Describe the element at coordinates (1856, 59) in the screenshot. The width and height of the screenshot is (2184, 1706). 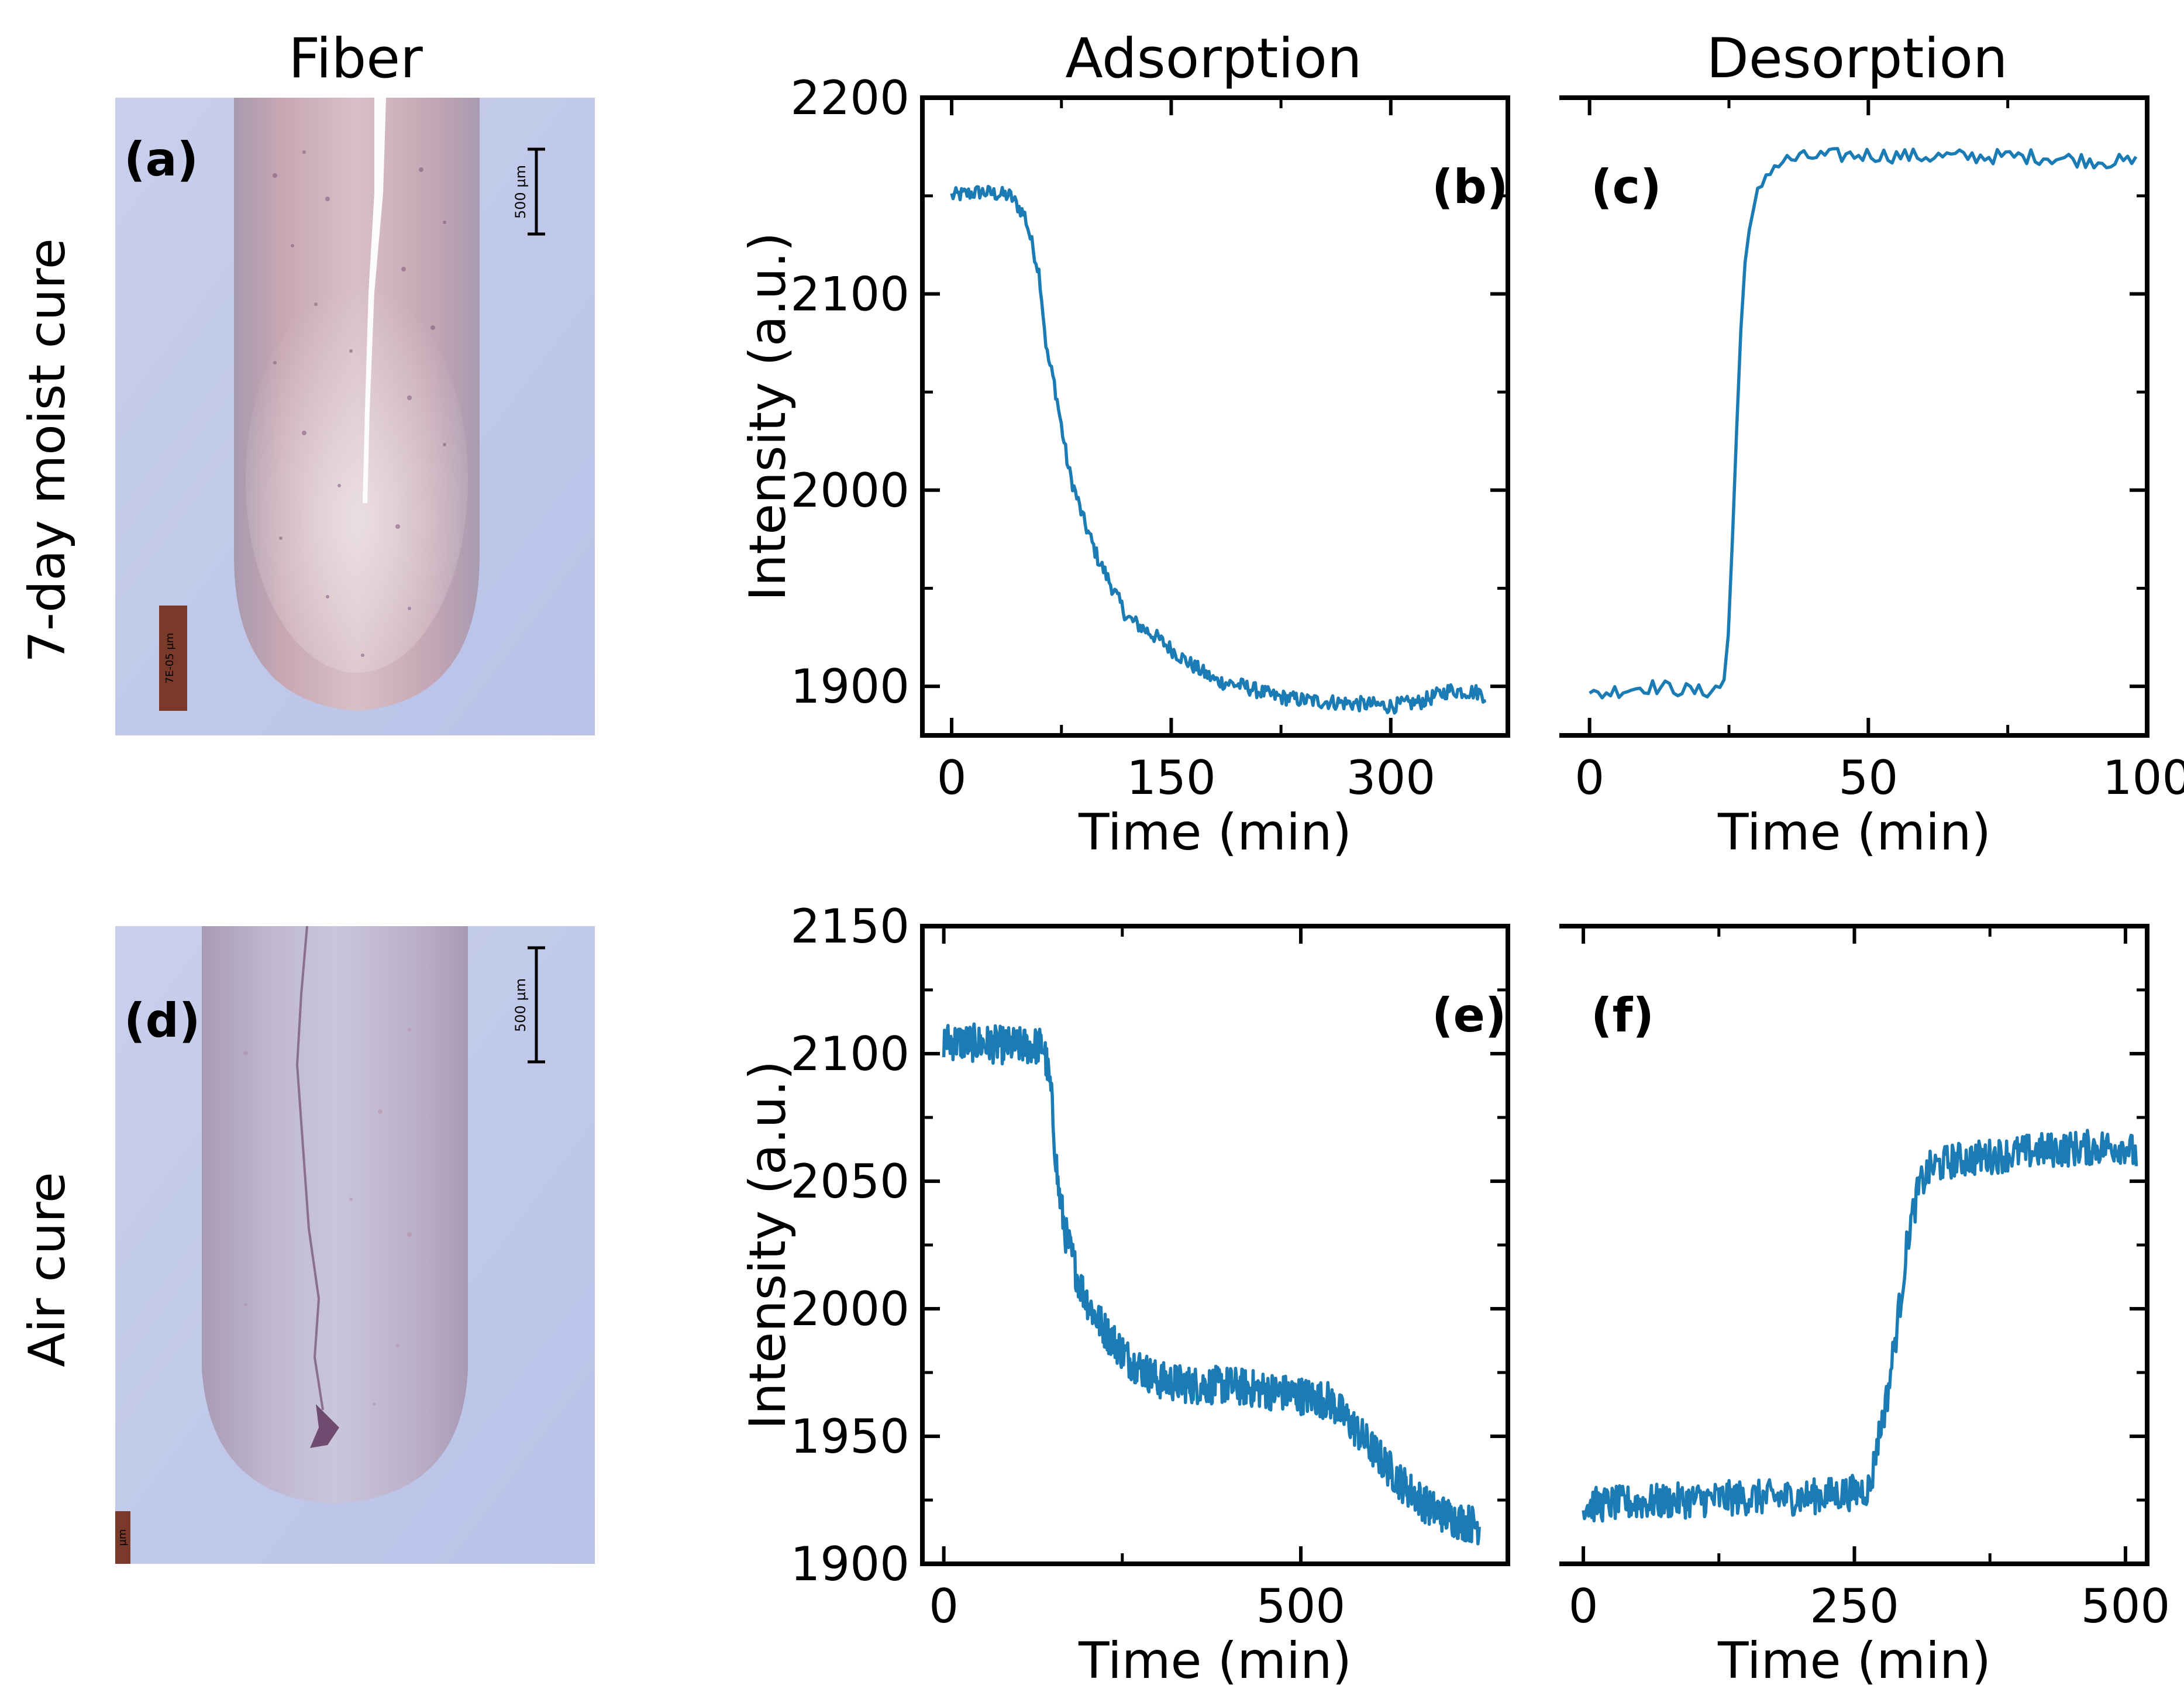
I see `header-desorption: Desorption` at that location.